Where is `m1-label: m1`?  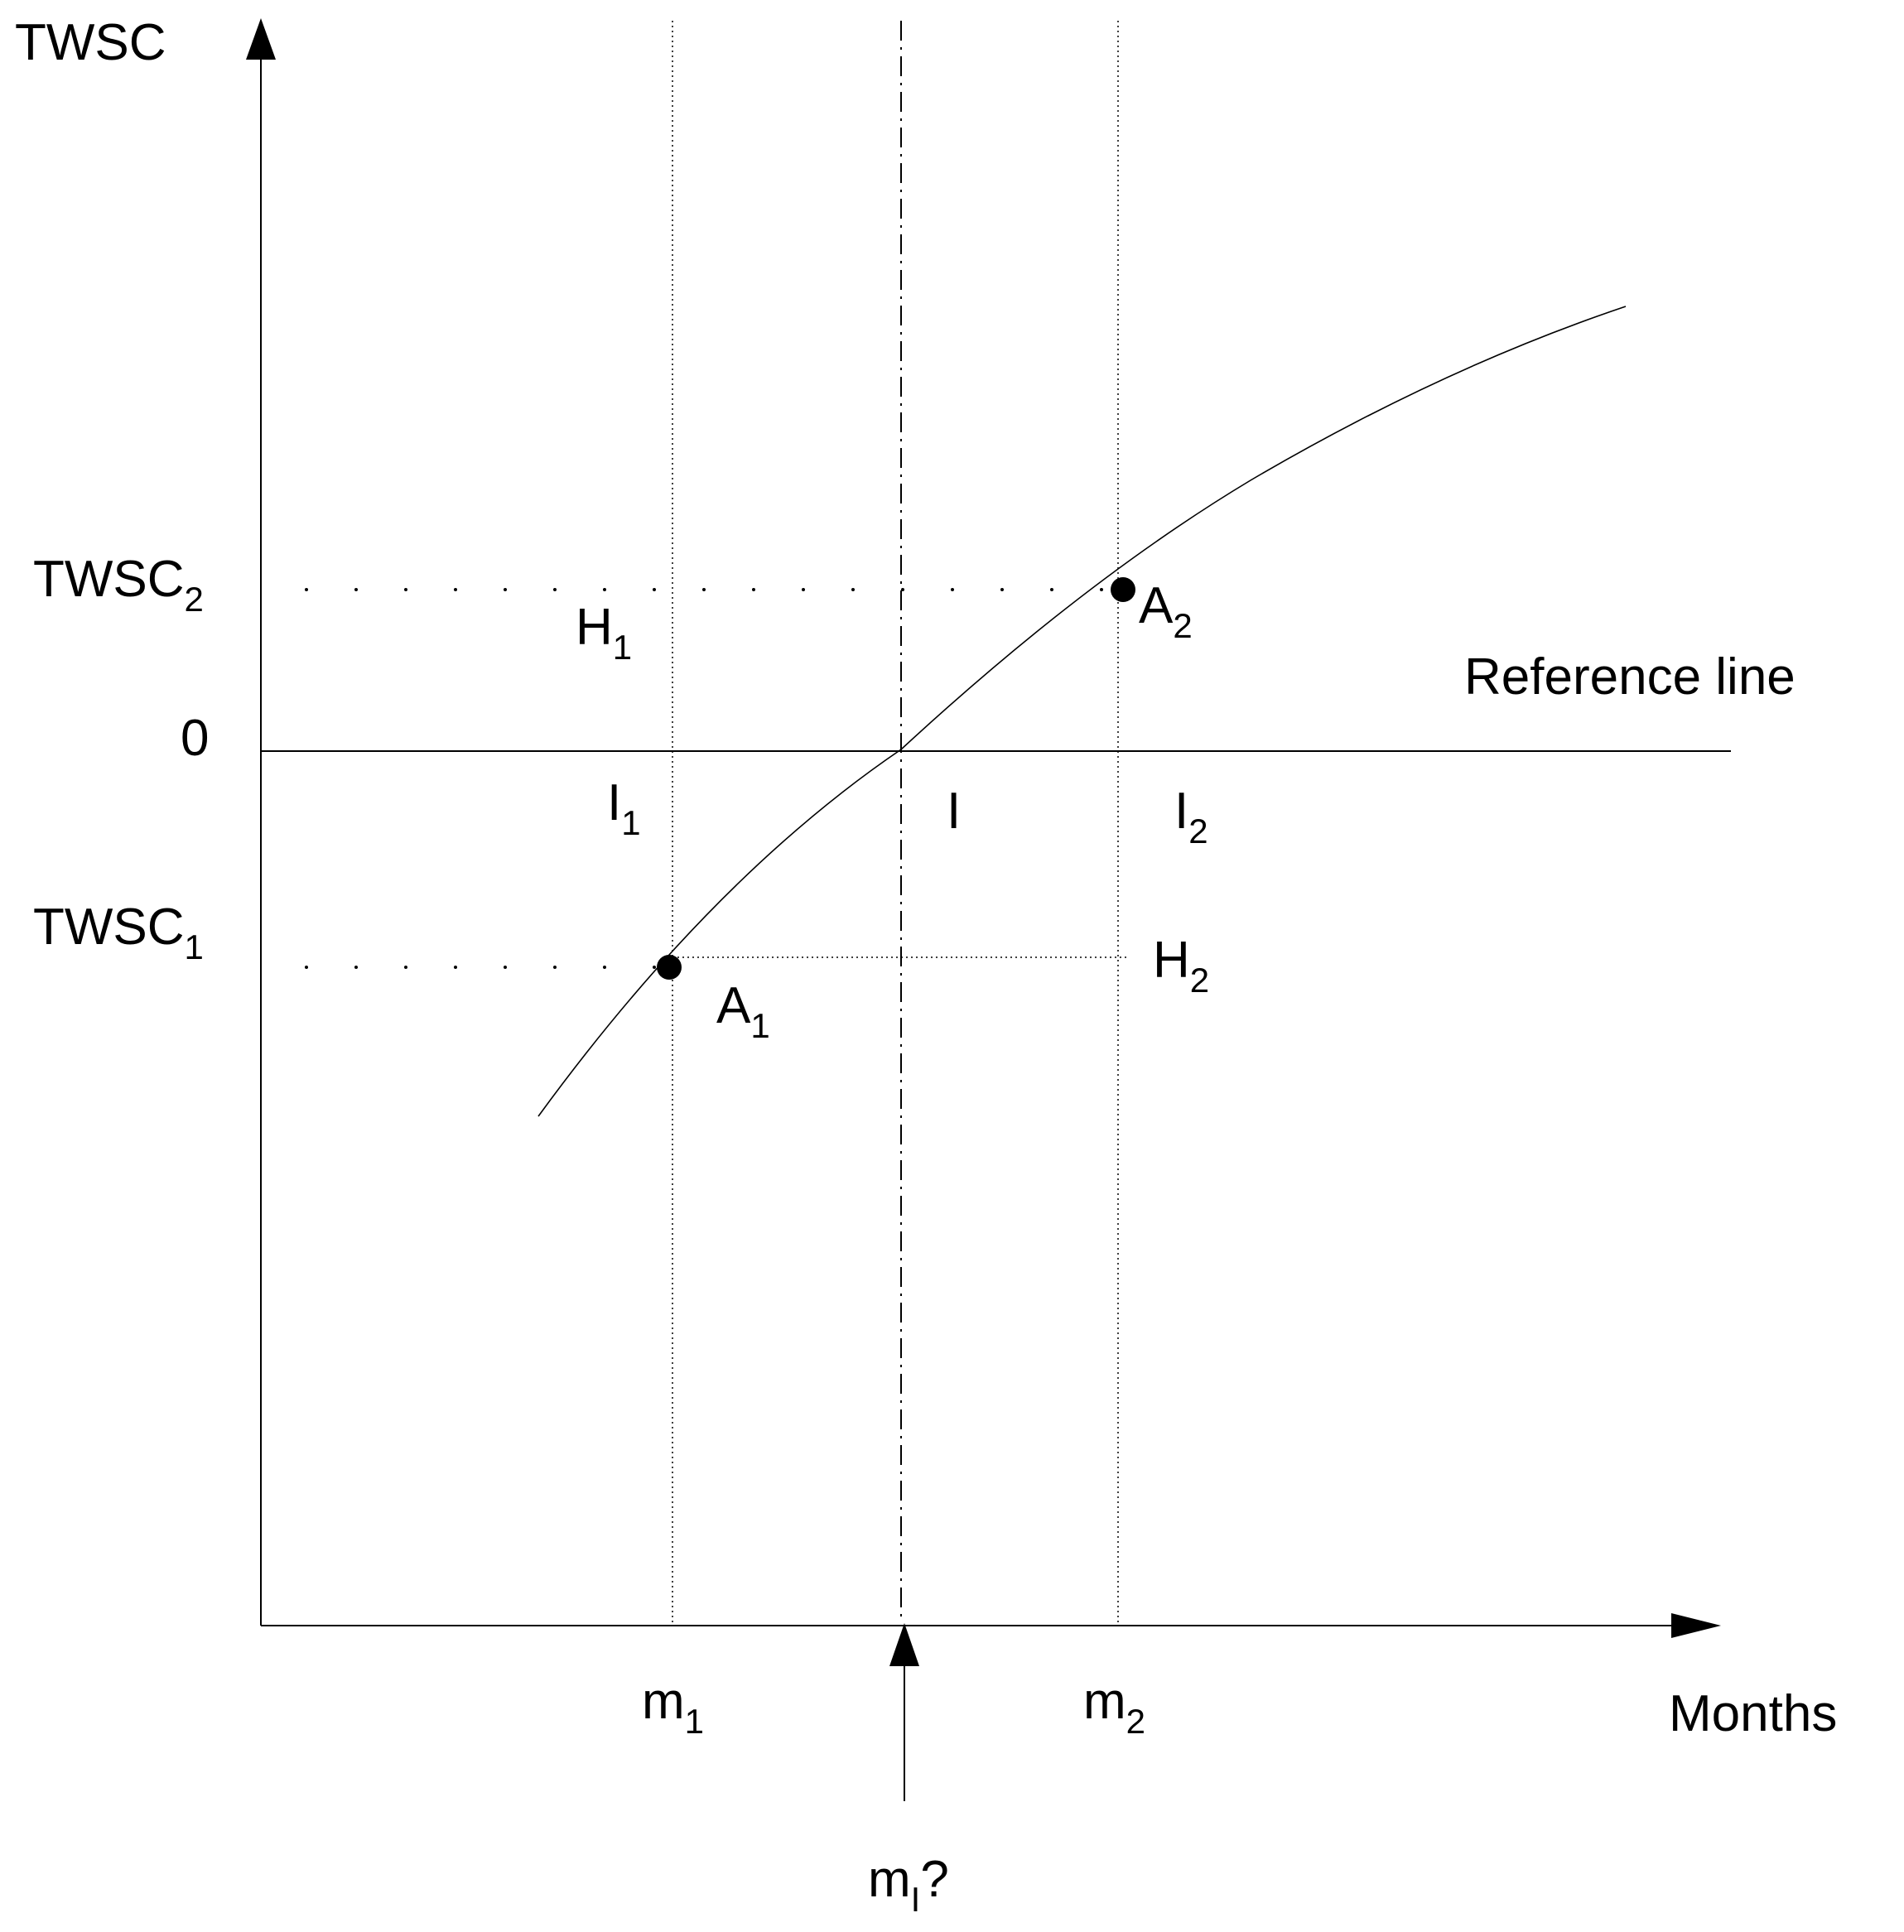 m1-label: m1 is located at coordinates (673, 1707).